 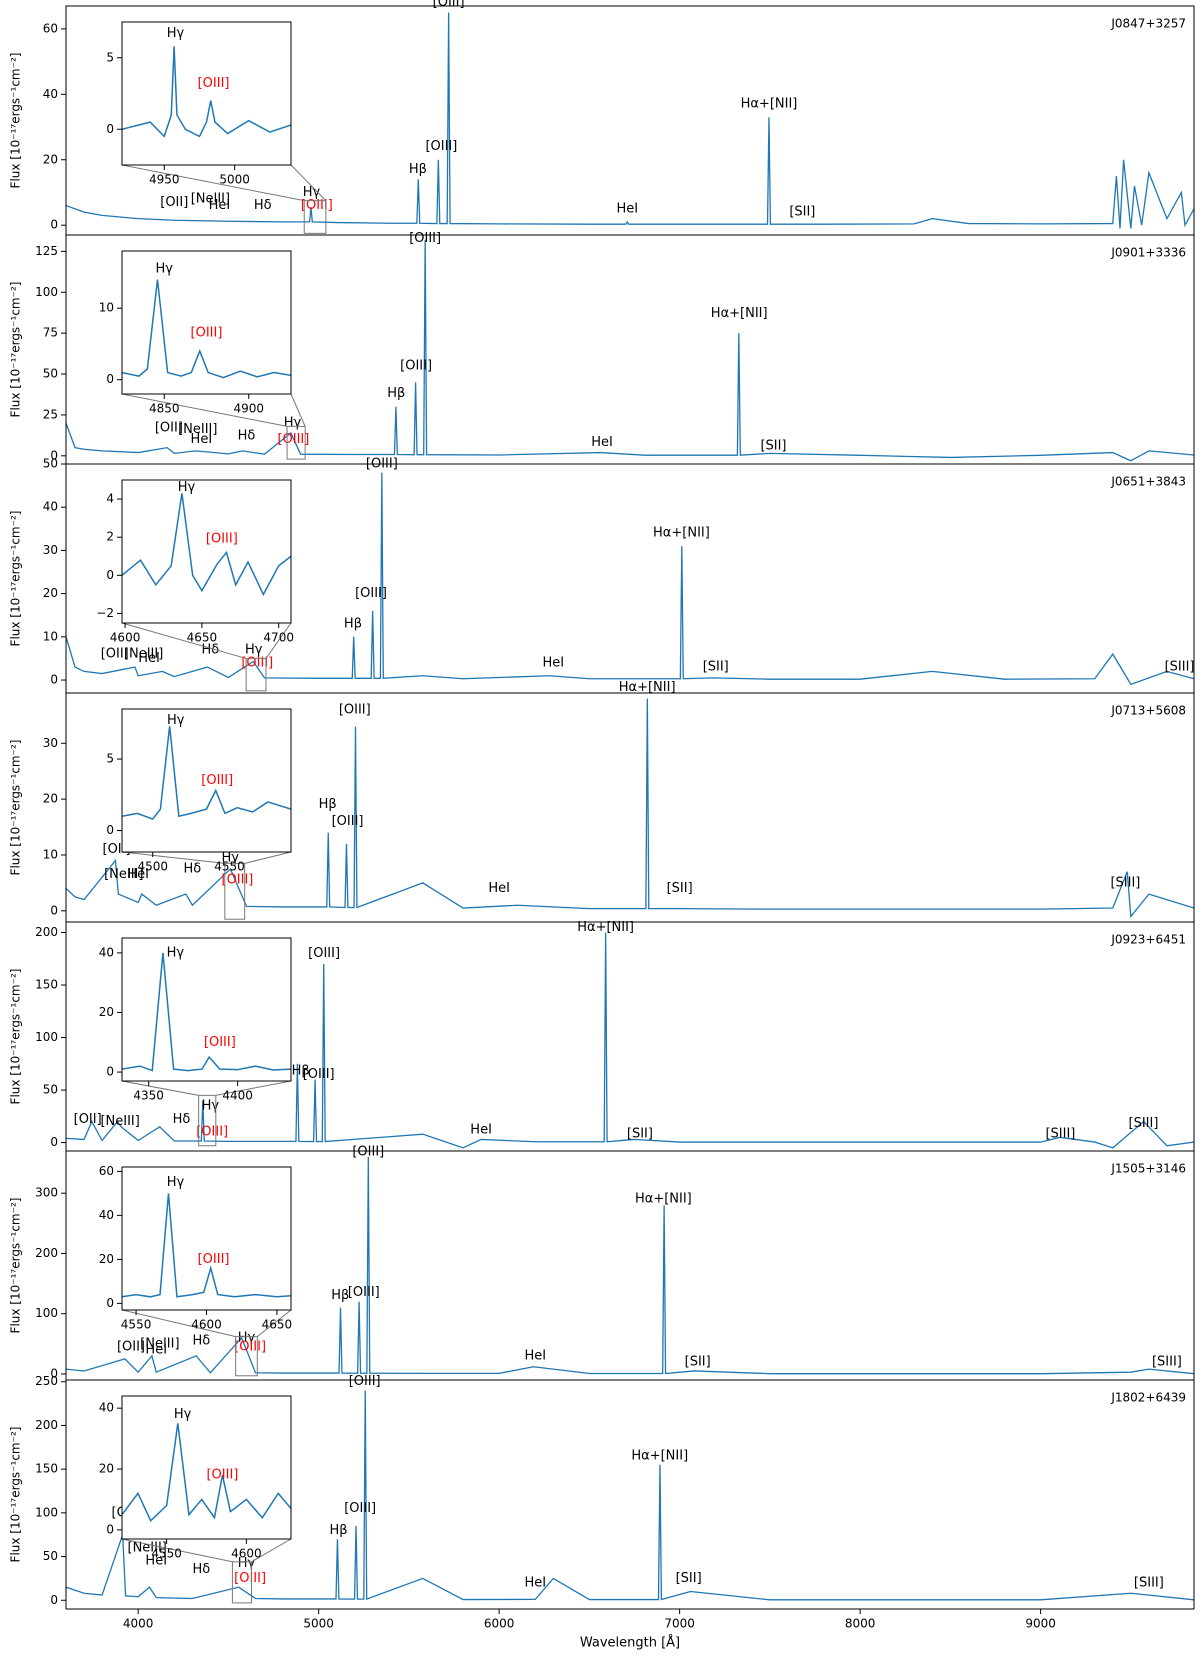 I want to click on x-tick-label: 5000, so click(x=318, y=1624).